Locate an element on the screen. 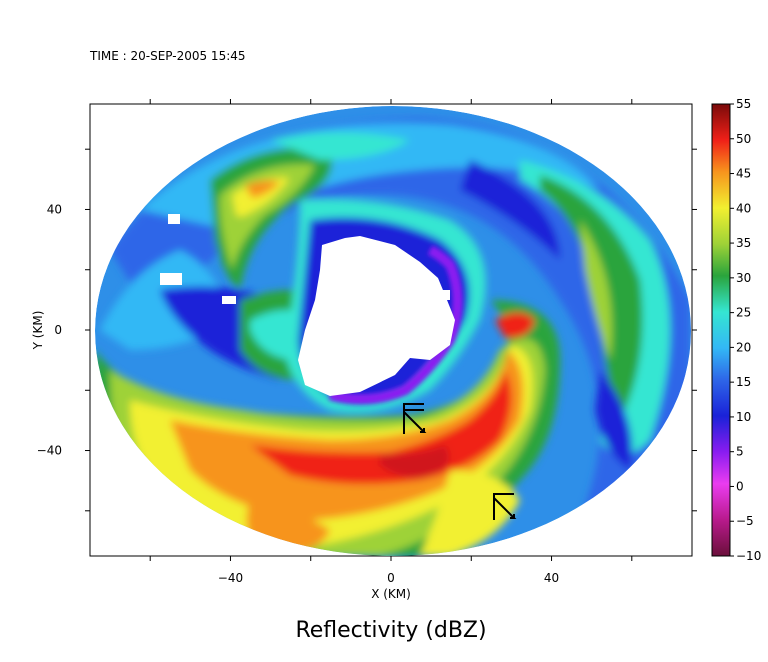 The image size is (768, 662). colorbar-tick-label: 15 is located at coordinates (743, 382).